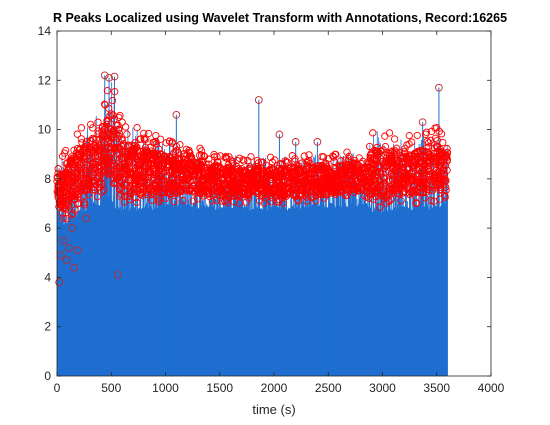 The image size is (550, 425). Describe the element at coordinates (219, 388) in the screenshot. I see `x-tick-label: 1500` at that location.